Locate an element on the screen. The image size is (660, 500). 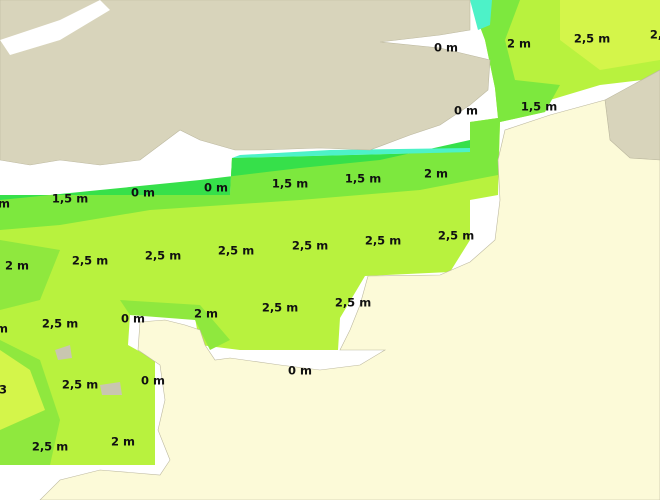
wave-label: 3 is located at coordinates (3, 390).